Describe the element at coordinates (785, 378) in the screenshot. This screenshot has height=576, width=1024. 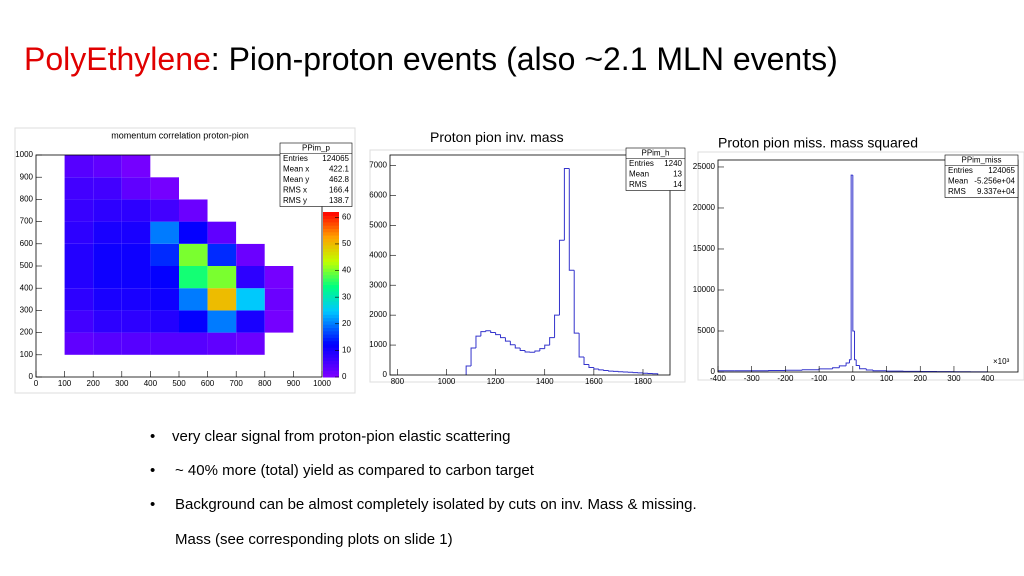
I see `x-tick-label: -200` at that location.